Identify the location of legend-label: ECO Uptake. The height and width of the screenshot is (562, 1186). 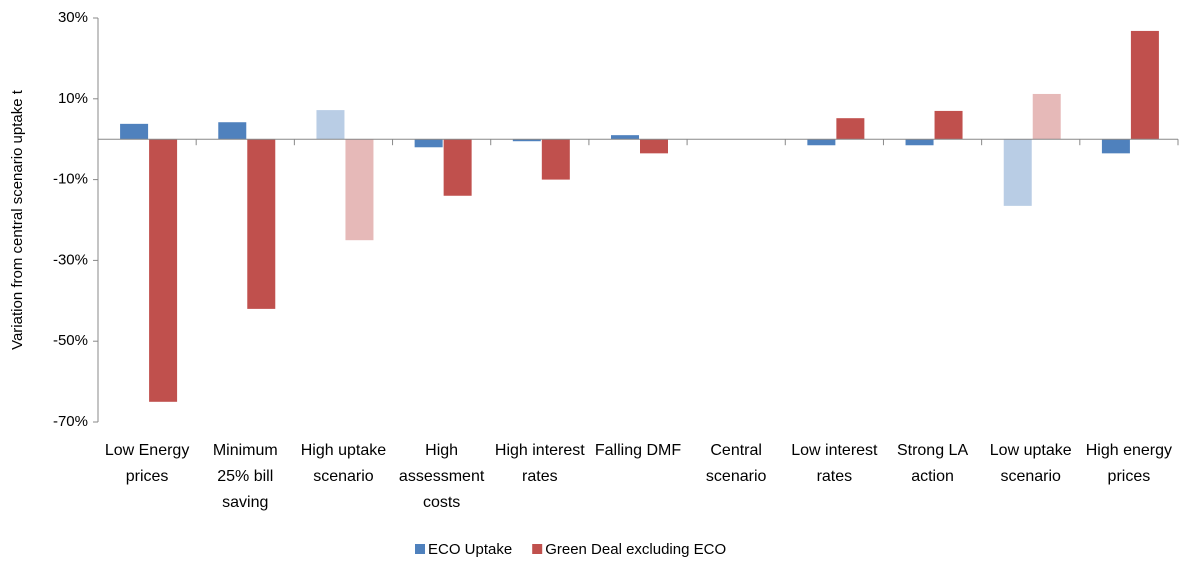
(470, 549).